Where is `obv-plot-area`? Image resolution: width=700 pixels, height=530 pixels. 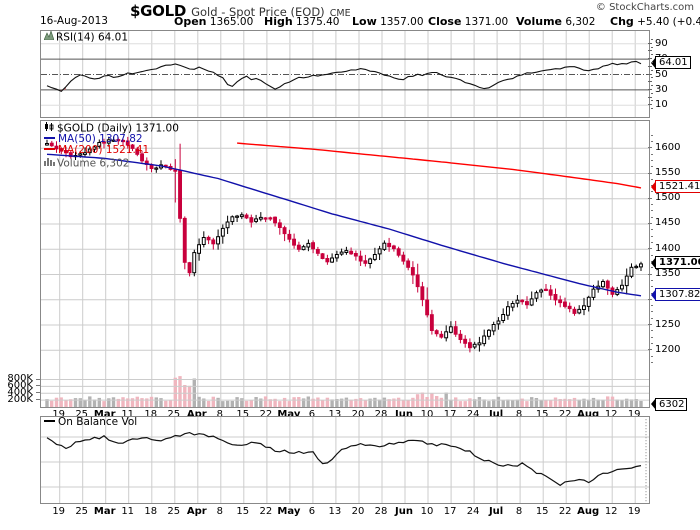
obv-plot-area is located at coordinates (345, 460).